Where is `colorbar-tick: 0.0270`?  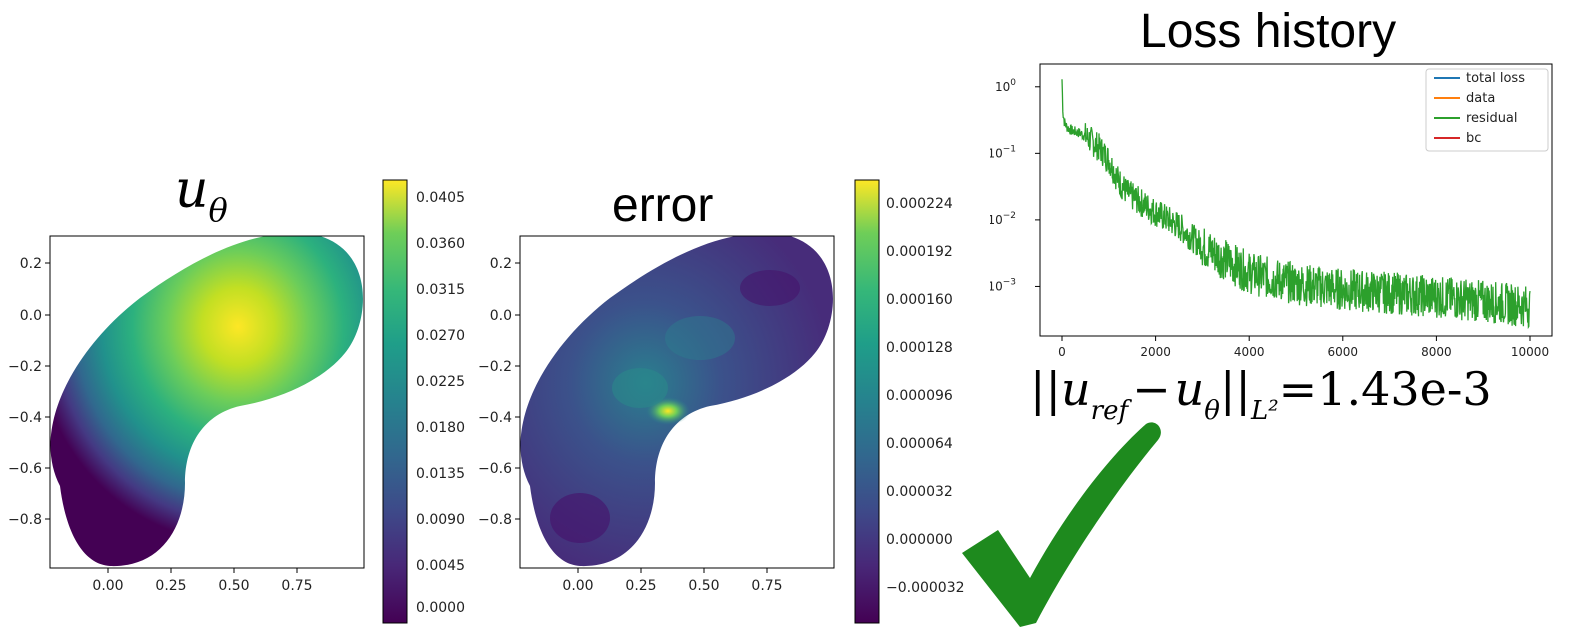
colorbar-tick: 0.0270 is located at coordinates (440, 336).